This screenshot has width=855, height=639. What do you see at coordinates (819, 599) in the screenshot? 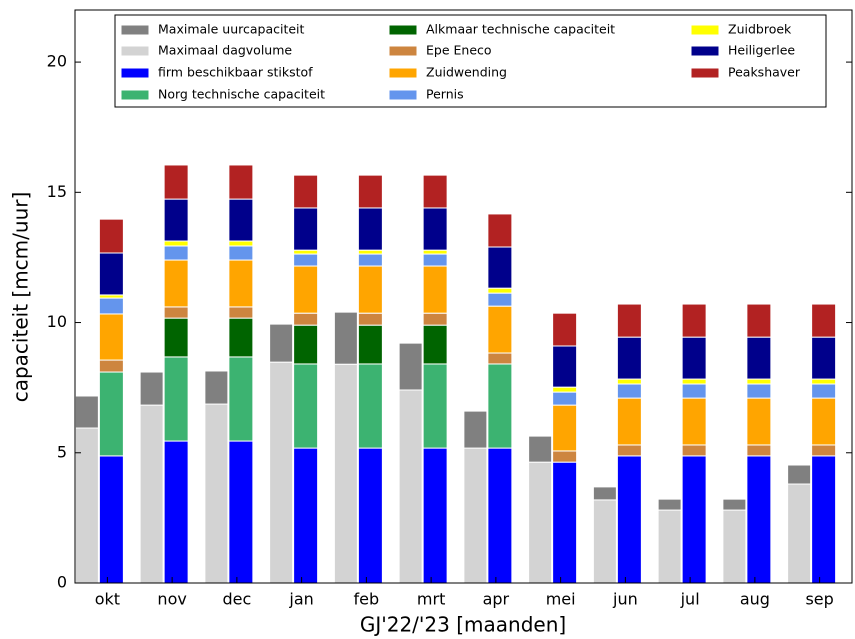
I see `x-tick-label: sep` at bounding box center [819, 599].